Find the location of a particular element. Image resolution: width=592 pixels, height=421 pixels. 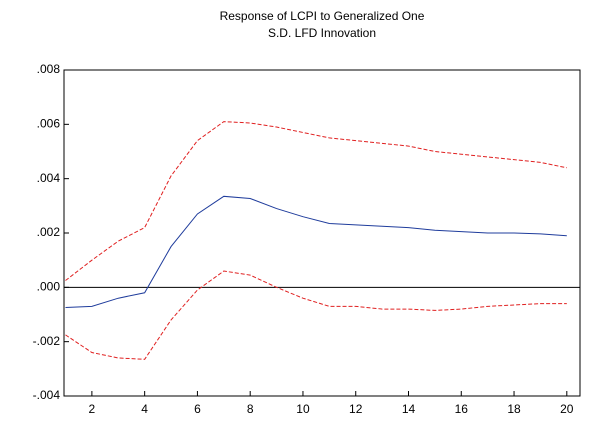

x-tick-label: 12 is located at coordinates (356, 409).